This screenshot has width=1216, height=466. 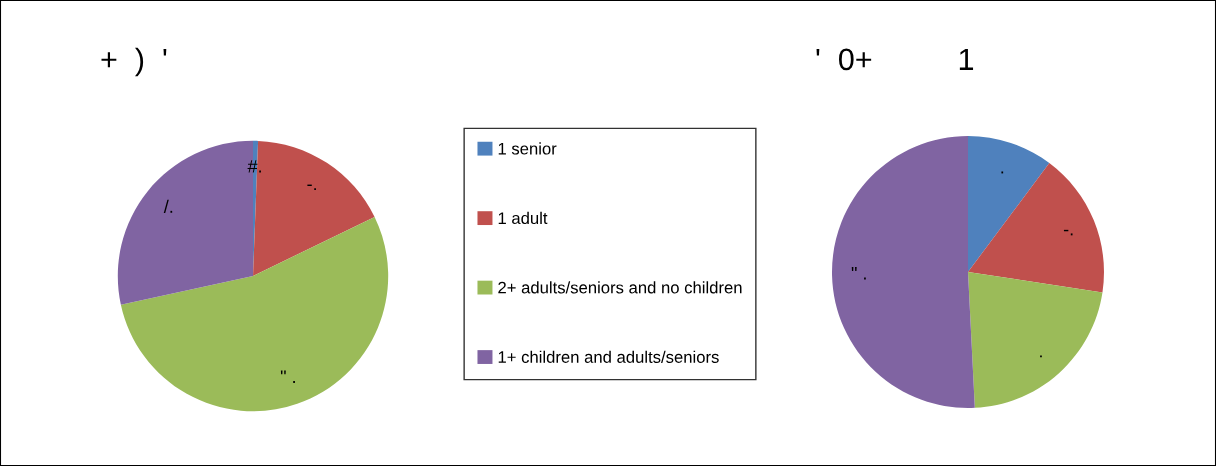 I want to click on data-label: #., so click(x=254, y=166).